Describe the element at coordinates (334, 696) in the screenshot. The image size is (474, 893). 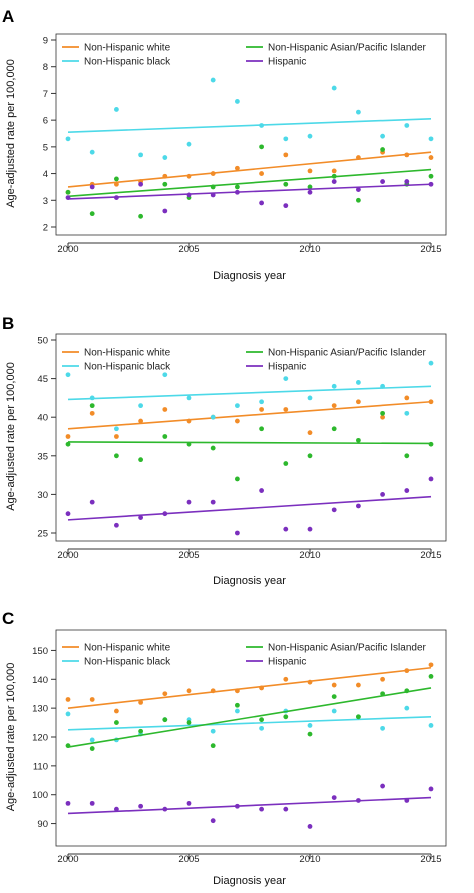
I see `panel-c-series-non-hispanic-asian-pacific-islander-point-2011` at that location.